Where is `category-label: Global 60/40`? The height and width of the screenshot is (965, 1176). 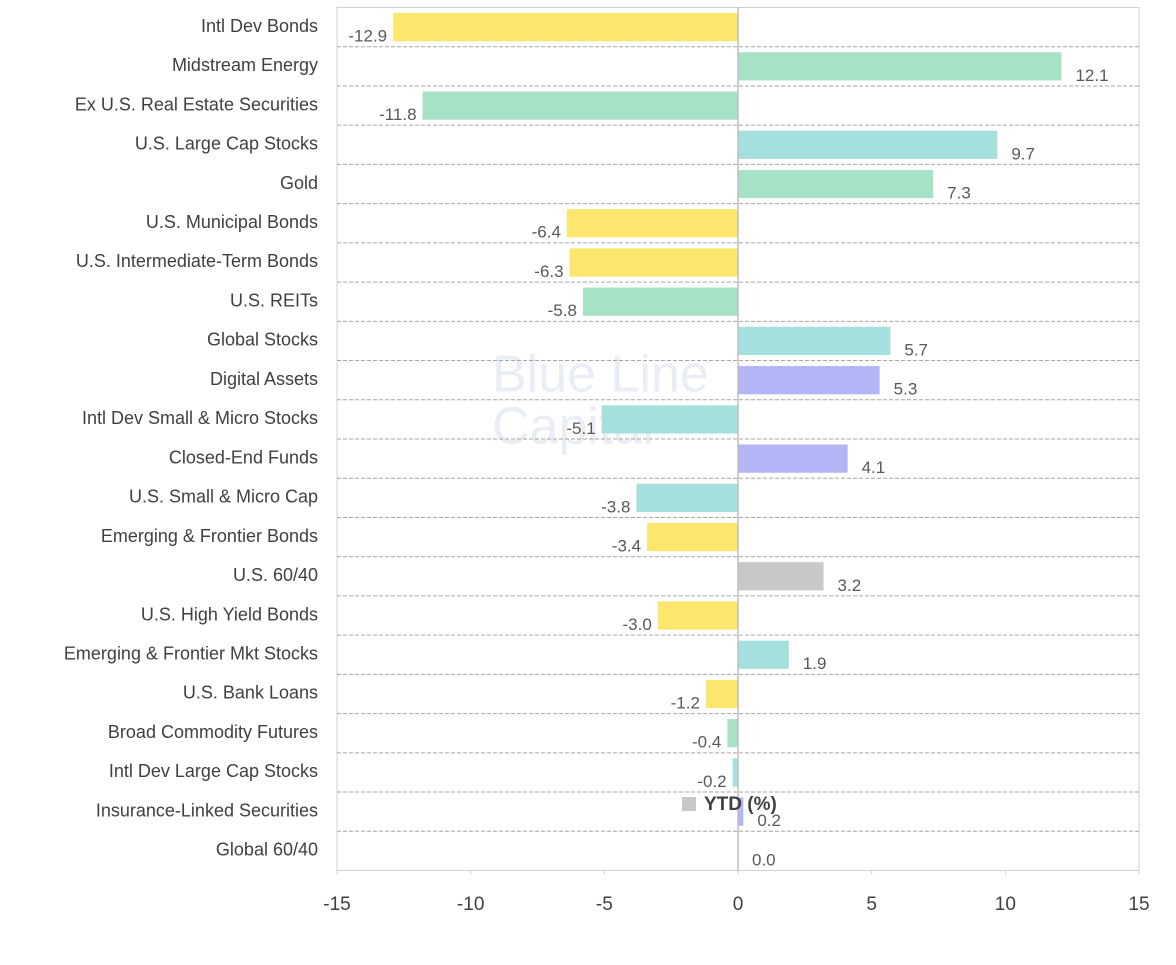 category-label: Global 60/40 is located at coordinates (267, 850).